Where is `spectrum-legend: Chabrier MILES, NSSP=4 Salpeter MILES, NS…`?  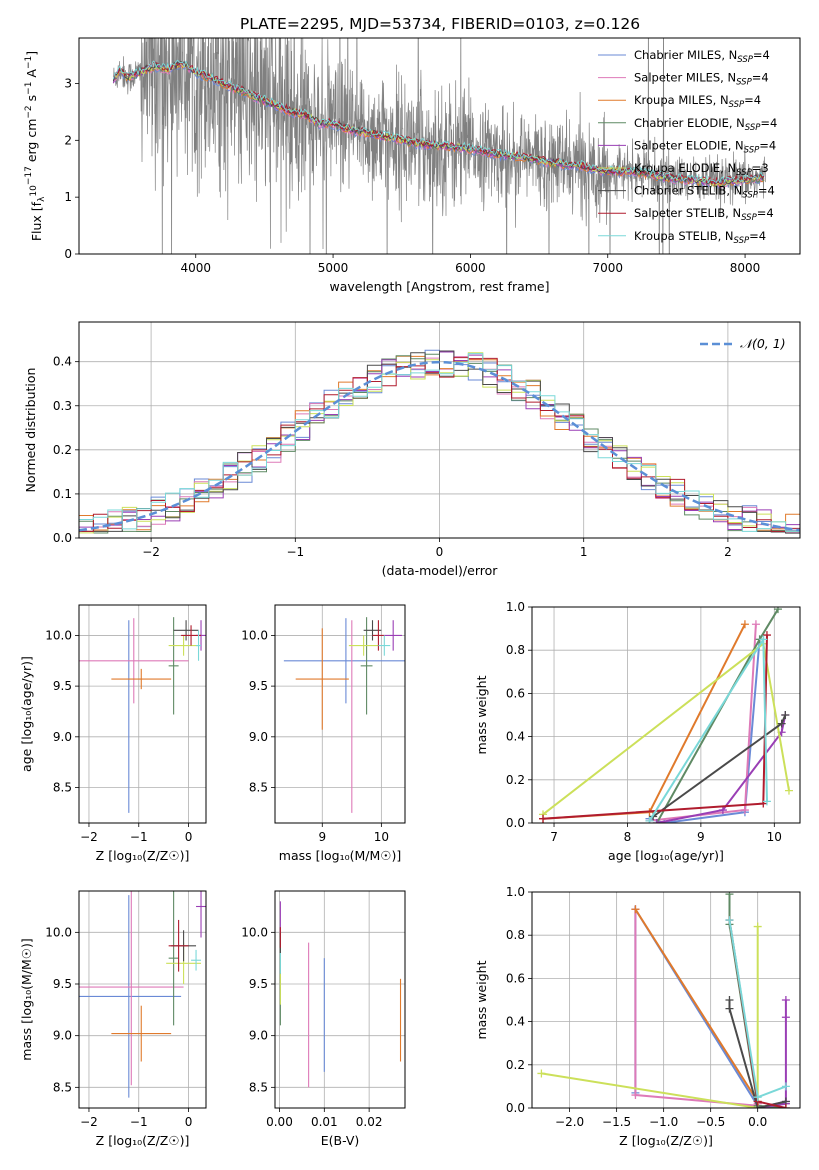 spectrum-legend: Chabrier MILES, NSSP=4 Salpeter MILES, NS… is located at coordinates (687, 147).